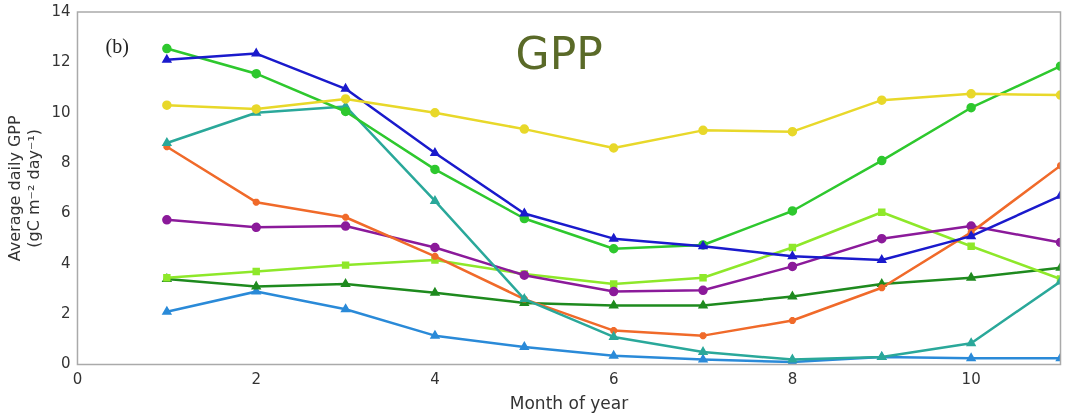 The width and height of the screenshot is (1067, 419). Describe the element at coordinates (559, 54) in the screenshot. I see `annotation: GPP` at that location.